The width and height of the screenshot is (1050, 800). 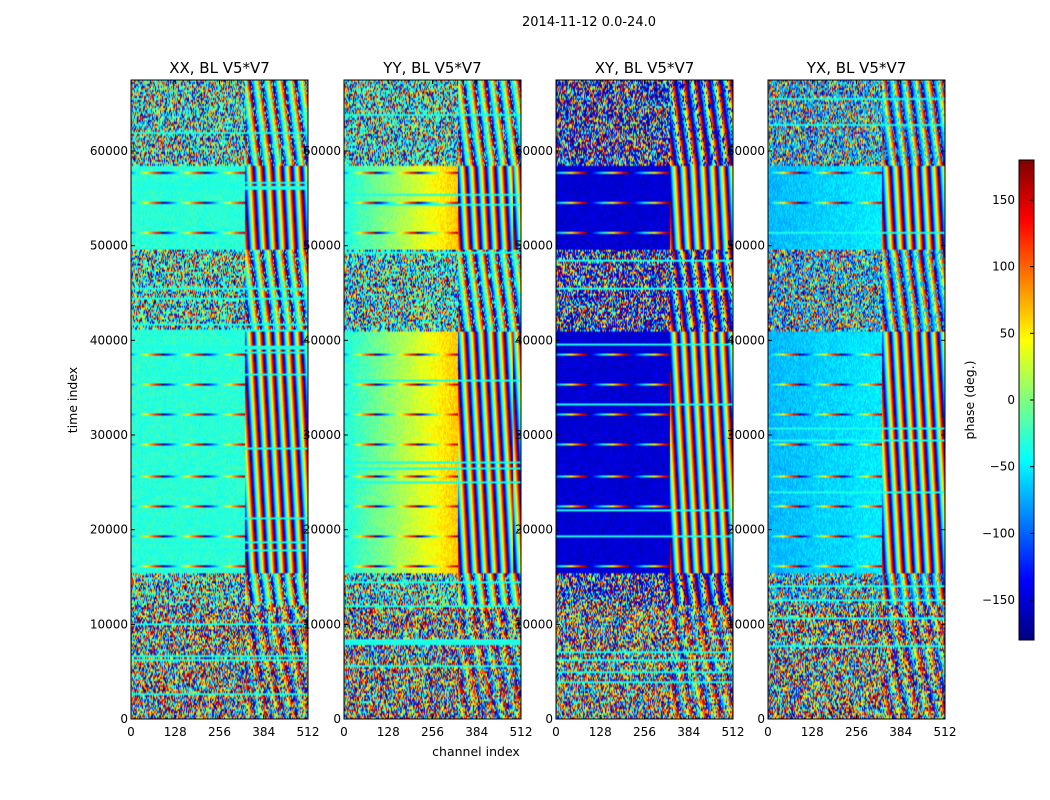 I want to click on figure-suptitle: 2014-11-12 0.0-24.0, so click(x=589, y=22).